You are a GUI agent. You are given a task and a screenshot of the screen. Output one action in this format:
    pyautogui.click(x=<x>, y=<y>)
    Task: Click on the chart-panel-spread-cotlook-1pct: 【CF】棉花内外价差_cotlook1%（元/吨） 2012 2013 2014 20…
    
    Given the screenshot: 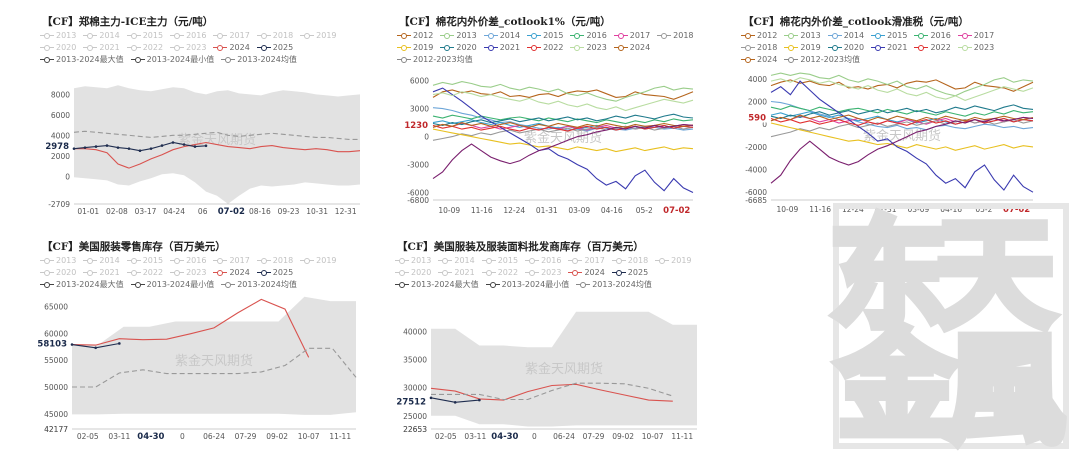 What is the action you would take?
    pyautogui.click(x=551, y=115)
    